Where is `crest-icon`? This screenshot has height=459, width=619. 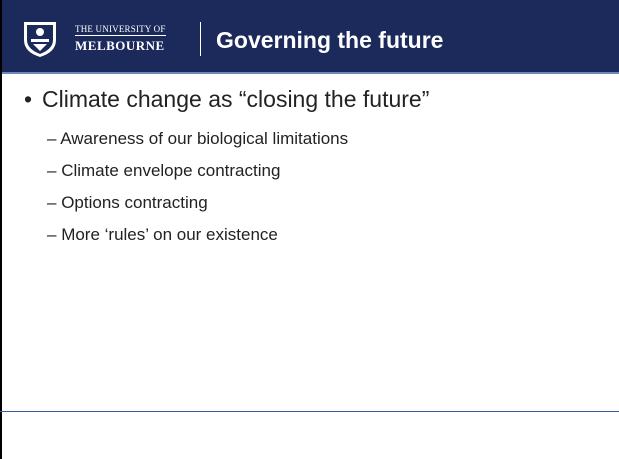
crest-icon is located at coordinates (40, 39).